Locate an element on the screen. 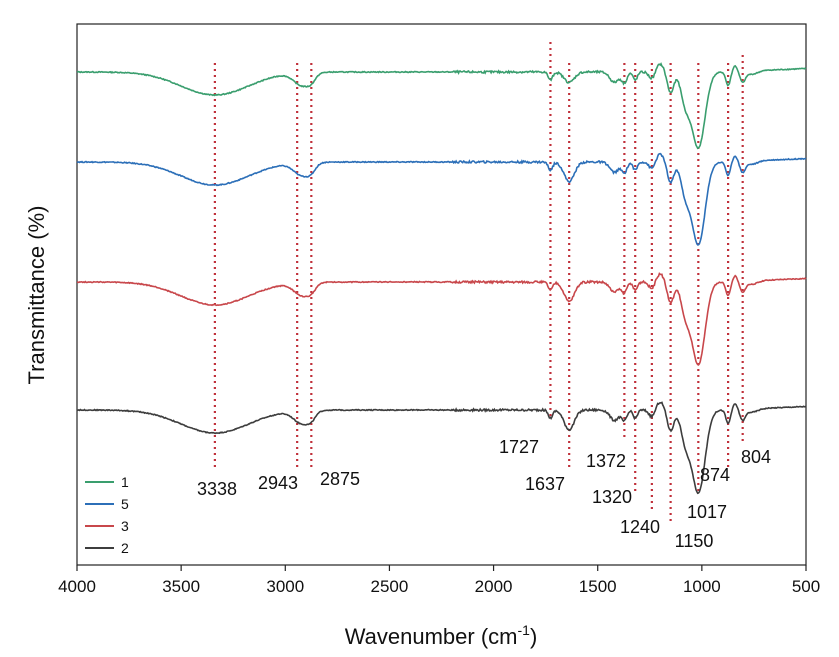  x-axis: 4000 3500 3000 2500 2000 1500 1000 500 is located at coordinates (439, 580).